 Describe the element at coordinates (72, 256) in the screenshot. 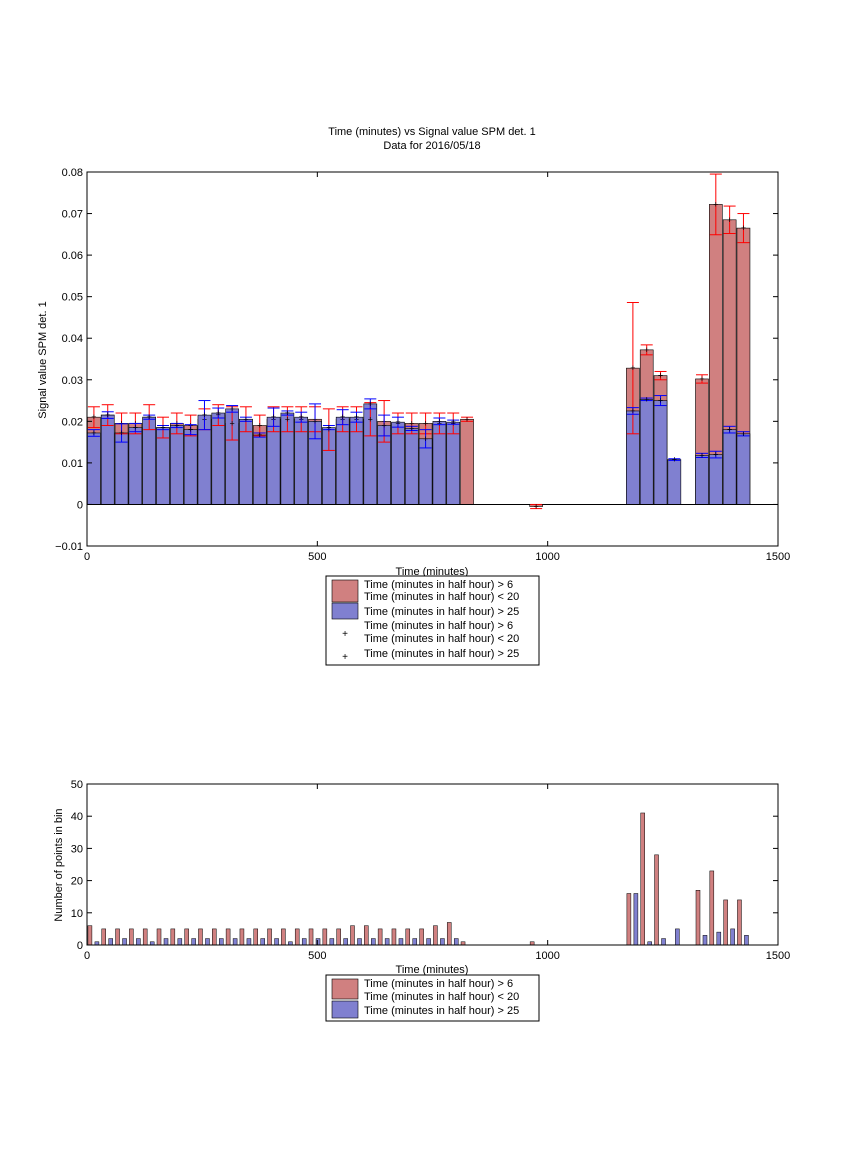

I see `chart1-ytick-label: 0.06` at that location.